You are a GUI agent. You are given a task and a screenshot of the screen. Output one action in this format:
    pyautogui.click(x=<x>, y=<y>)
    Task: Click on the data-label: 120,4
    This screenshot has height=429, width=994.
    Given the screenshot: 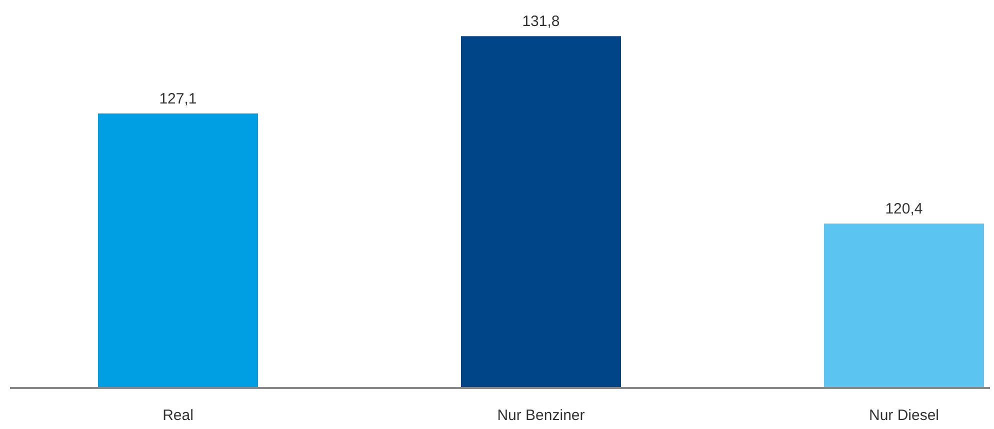 What is the action you would take?
    pyautogui.click(x=904, y=209)
    